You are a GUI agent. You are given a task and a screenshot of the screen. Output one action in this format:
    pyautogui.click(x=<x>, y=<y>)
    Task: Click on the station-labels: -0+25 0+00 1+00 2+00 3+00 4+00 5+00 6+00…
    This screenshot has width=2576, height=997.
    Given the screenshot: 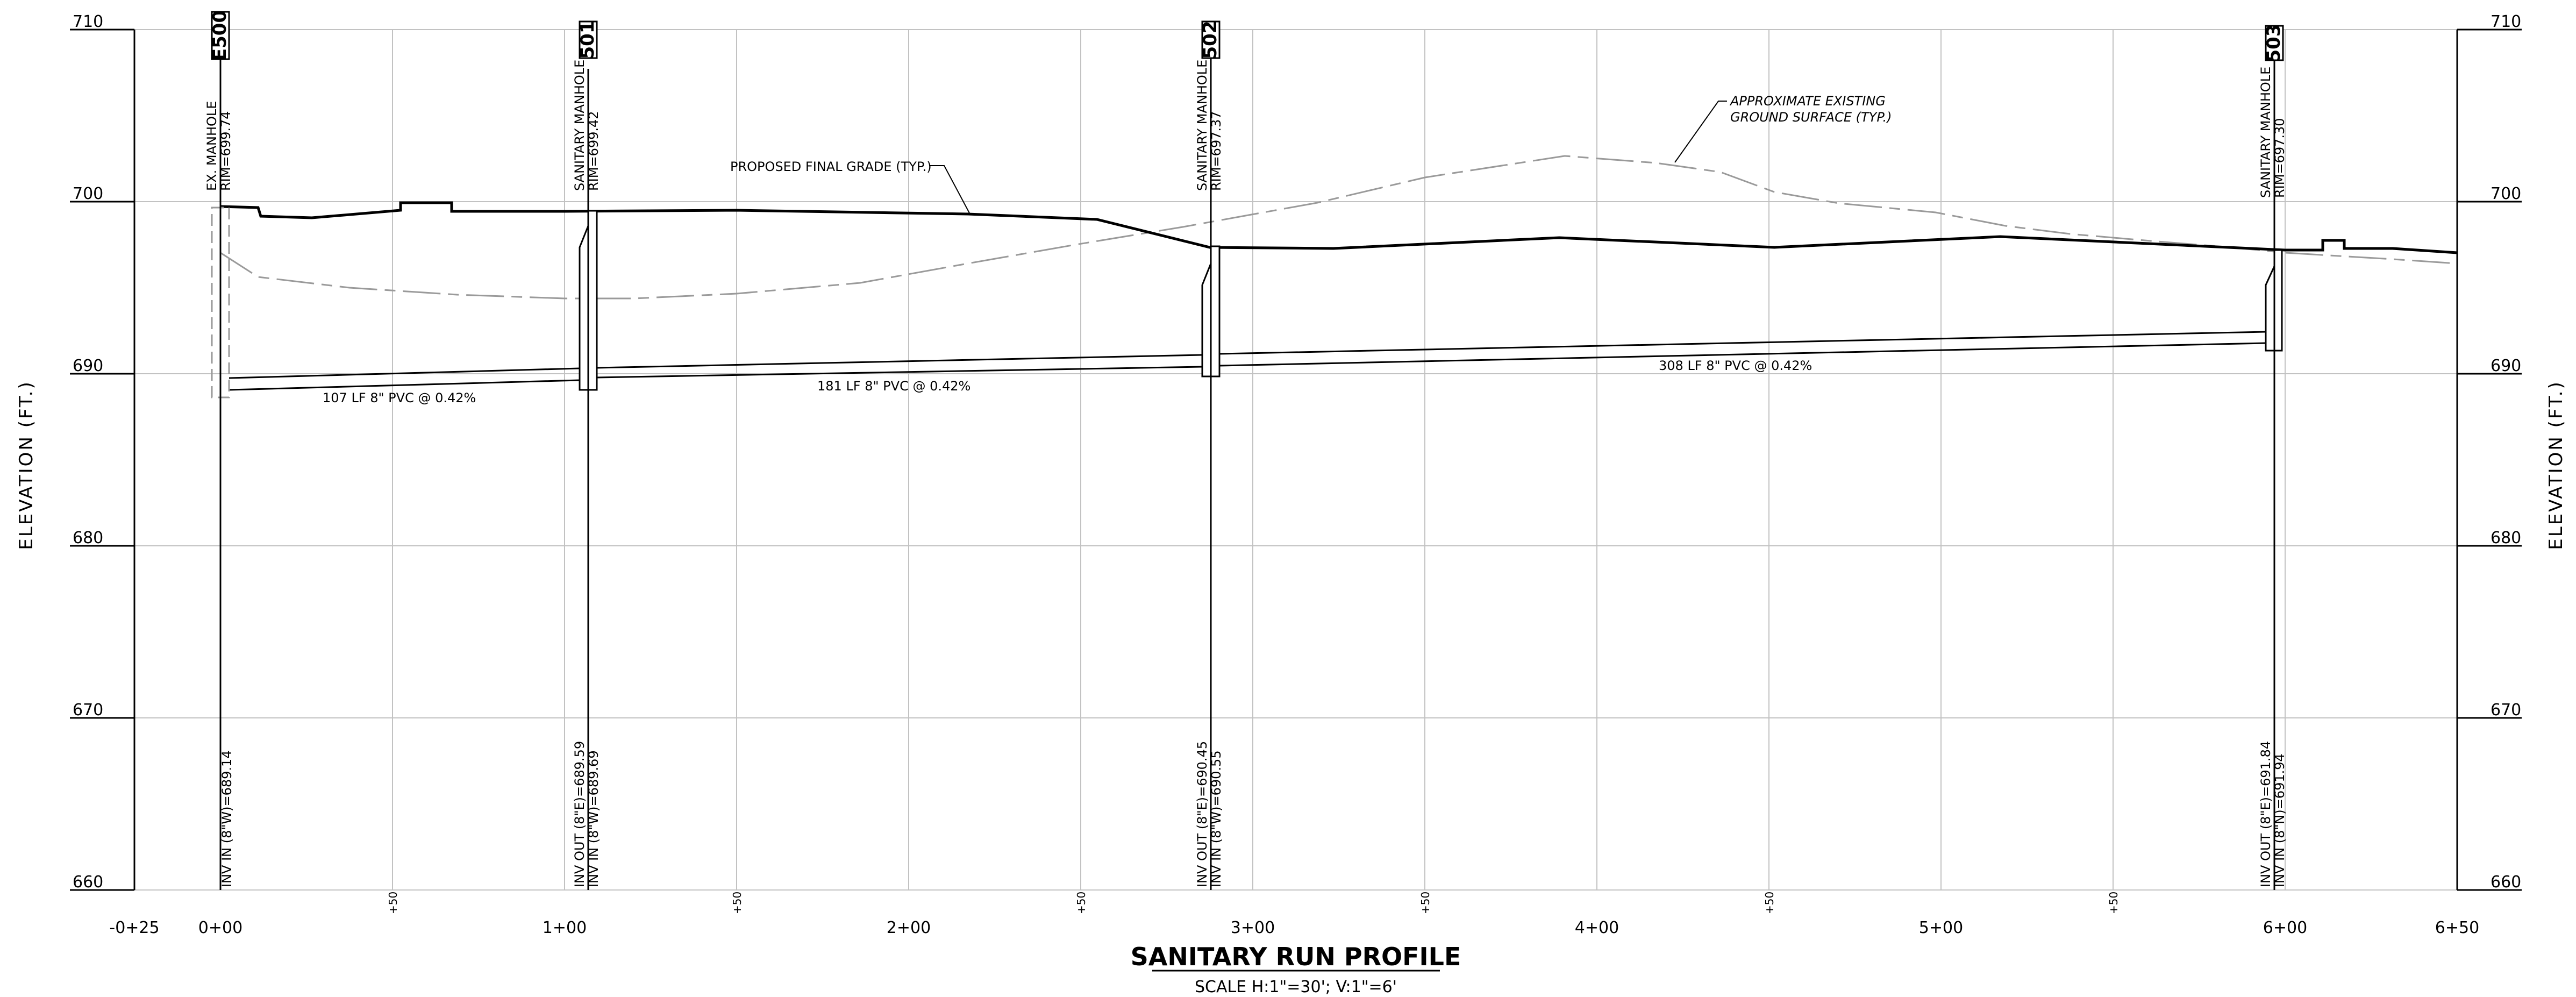 What is the action you would take?
    pyautogui.click(x=1294, y=927)
    